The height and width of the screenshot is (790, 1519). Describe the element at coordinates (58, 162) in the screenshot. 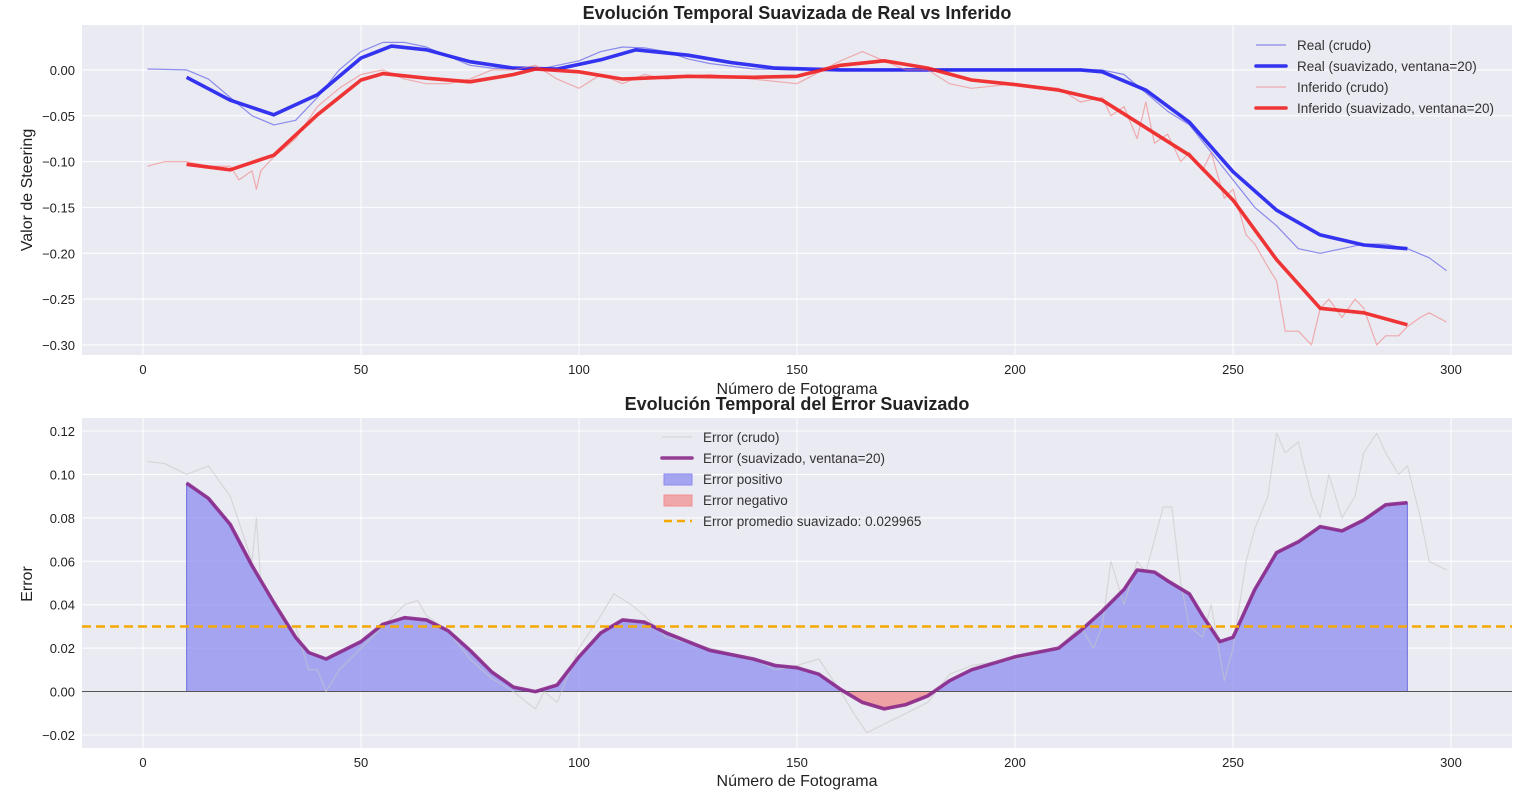

I see `y-tick-label: −0.10` at that location.